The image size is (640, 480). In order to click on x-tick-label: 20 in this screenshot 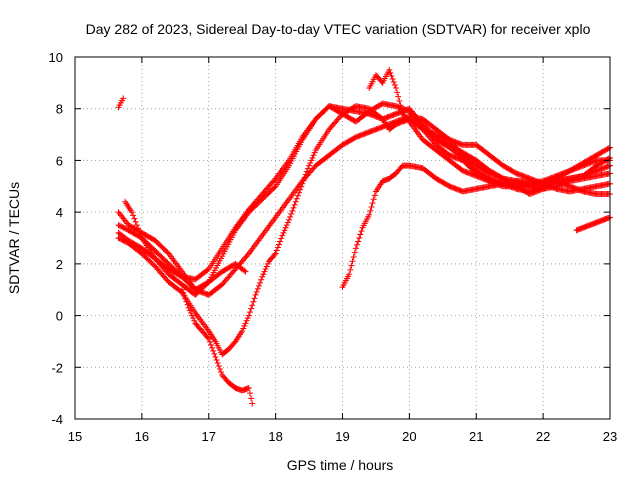, I will do `click(409, 436)`.